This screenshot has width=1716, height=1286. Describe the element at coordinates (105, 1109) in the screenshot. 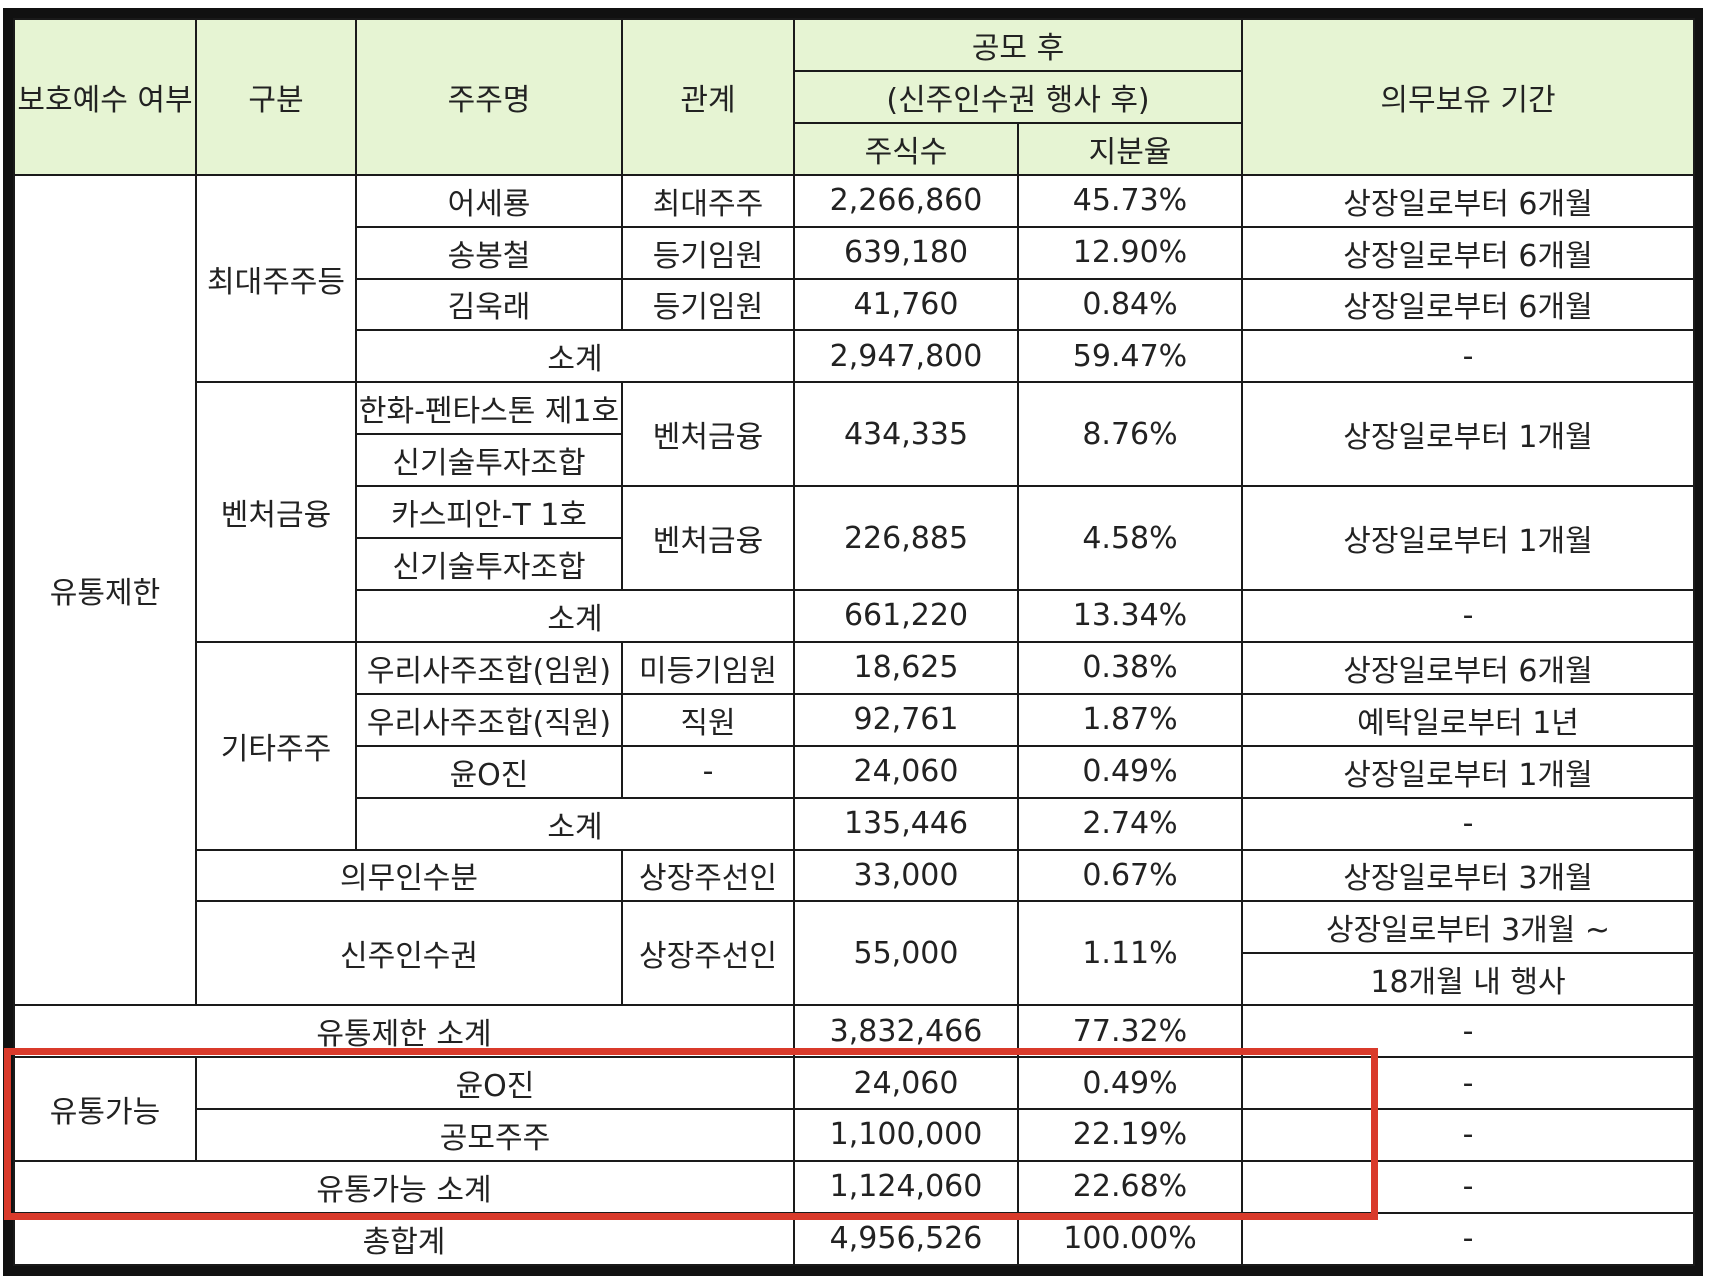

I see `tradable-label: 유통가능` at that location.